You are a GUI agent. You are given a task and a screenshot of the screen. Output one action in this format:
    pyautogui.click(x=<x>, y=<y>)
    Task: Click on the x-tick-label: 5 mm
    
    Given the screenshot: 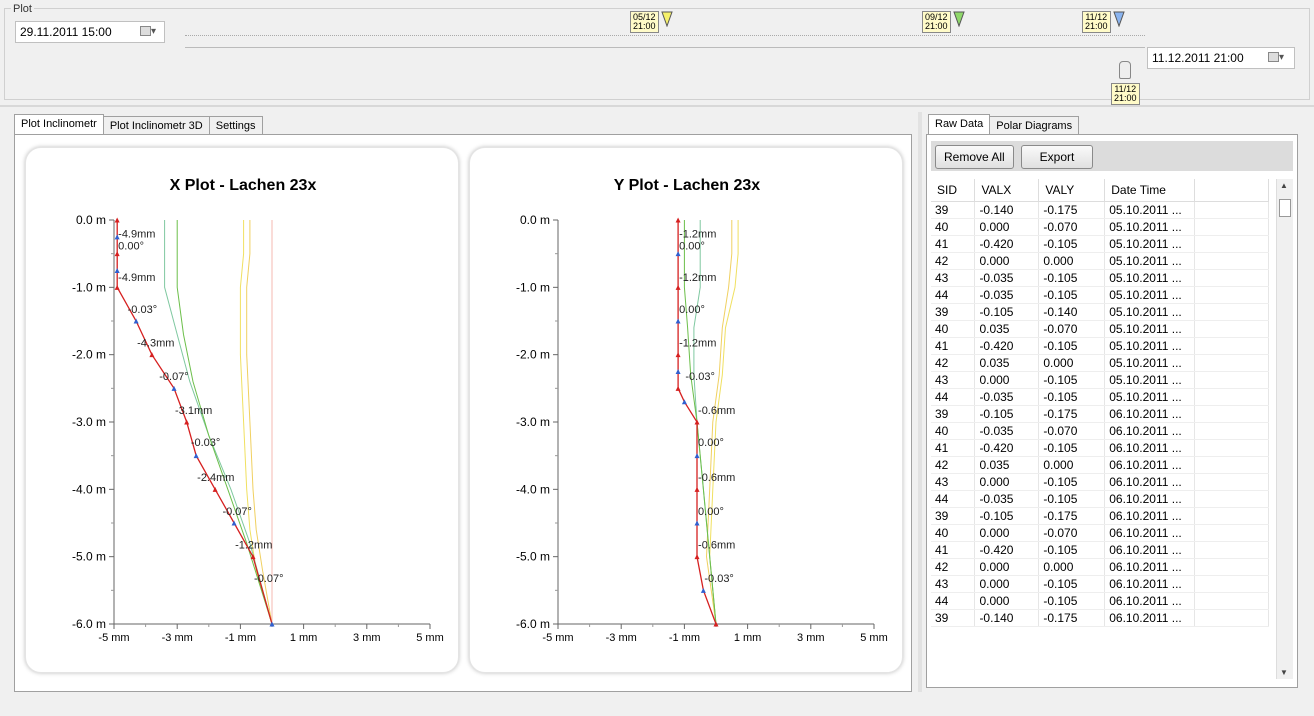 What is the action you would take?
    pyautogui.click(x=874, y=638)
    